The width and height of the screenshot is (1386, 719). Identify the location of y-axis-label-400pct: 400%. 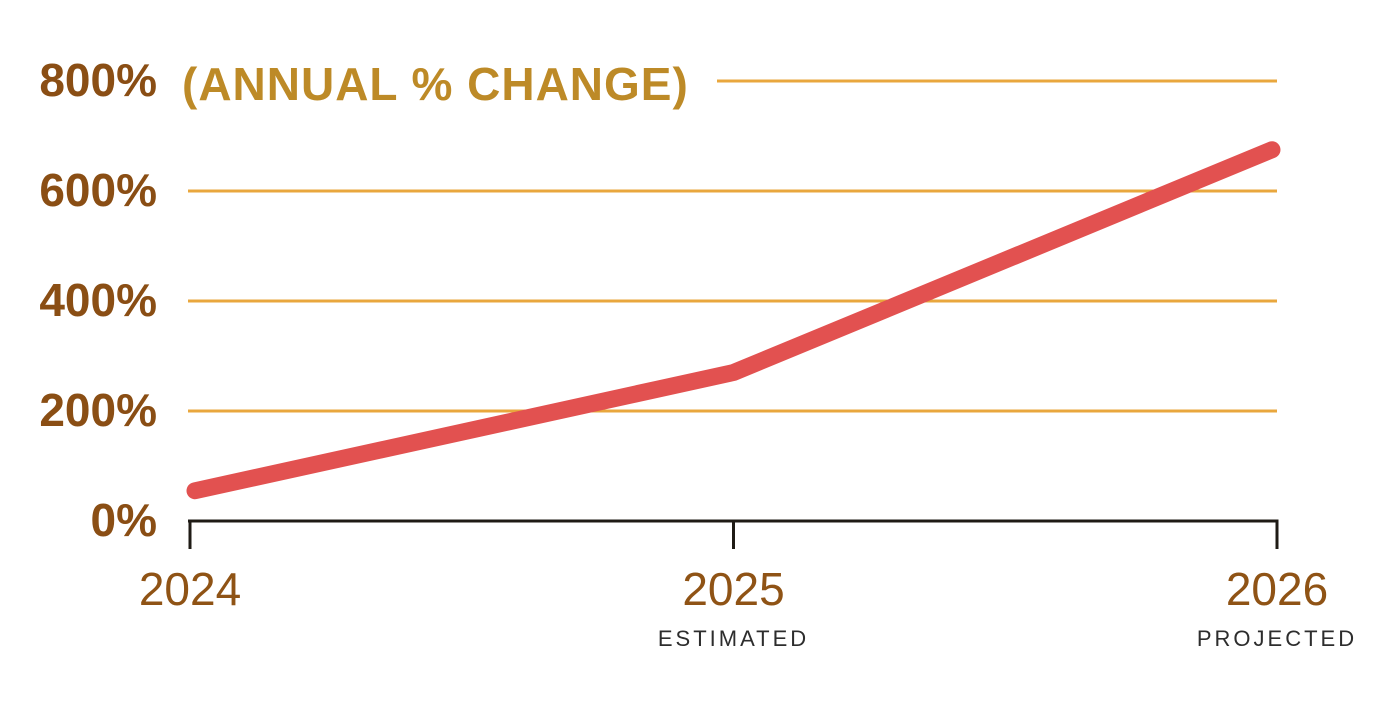
(98, 299).